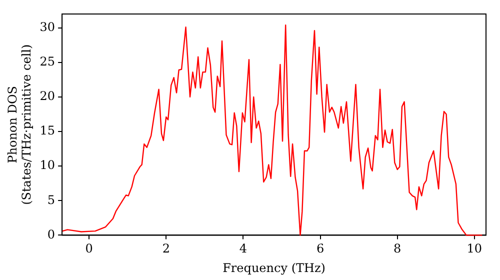 Image resolution: width=500 pixels, height=280 pixels. What do you see at coordinates (48, 131) in the screenshot?
I see `y-tick-label: 15` at bounding box center [48, 131].